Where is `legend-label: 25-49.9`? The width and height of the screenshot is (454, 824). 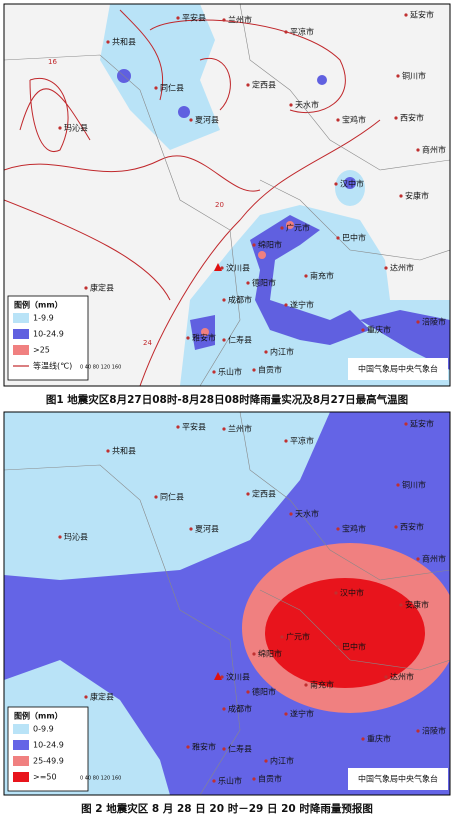
legend-label: 25-49.9 is located at coordinates (48, 761).